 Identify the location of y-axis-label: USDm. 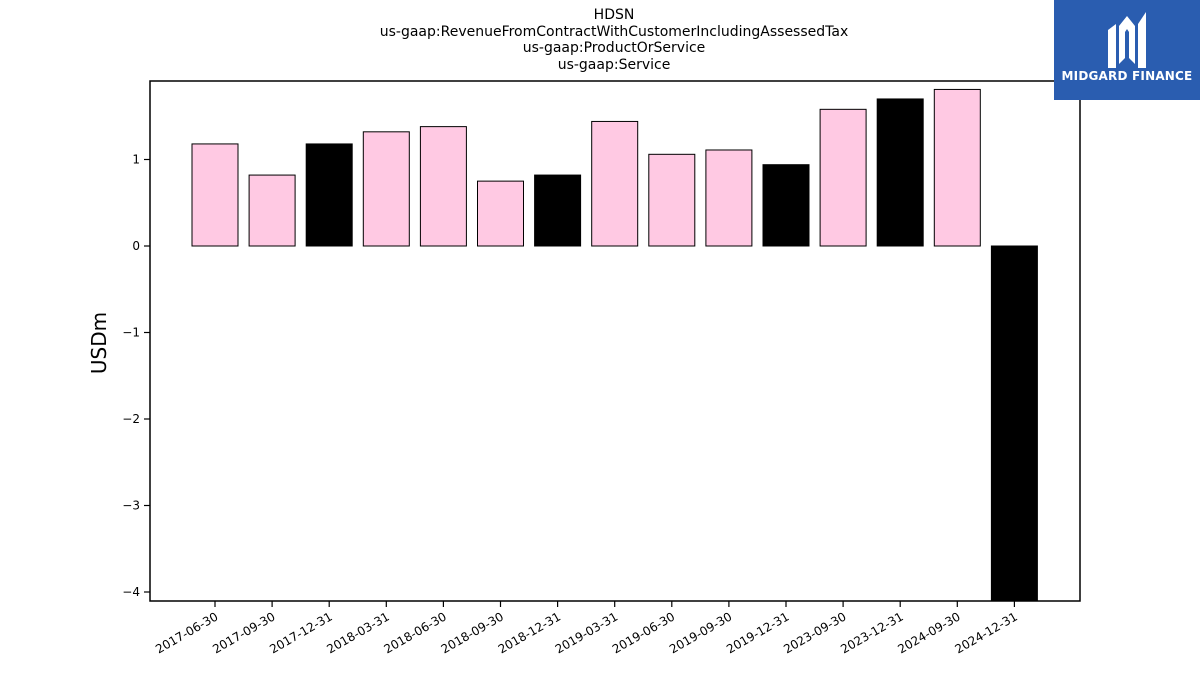
(99, 343).